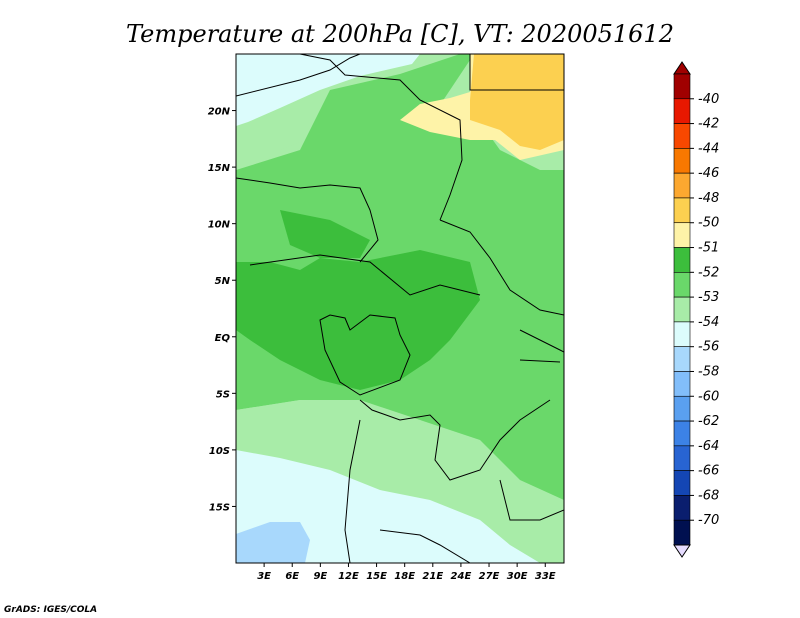  What do you see at coordinates (708, 371) in the screenshot?
I see `colorbar-label: -58` at bounding box center [708, 371].